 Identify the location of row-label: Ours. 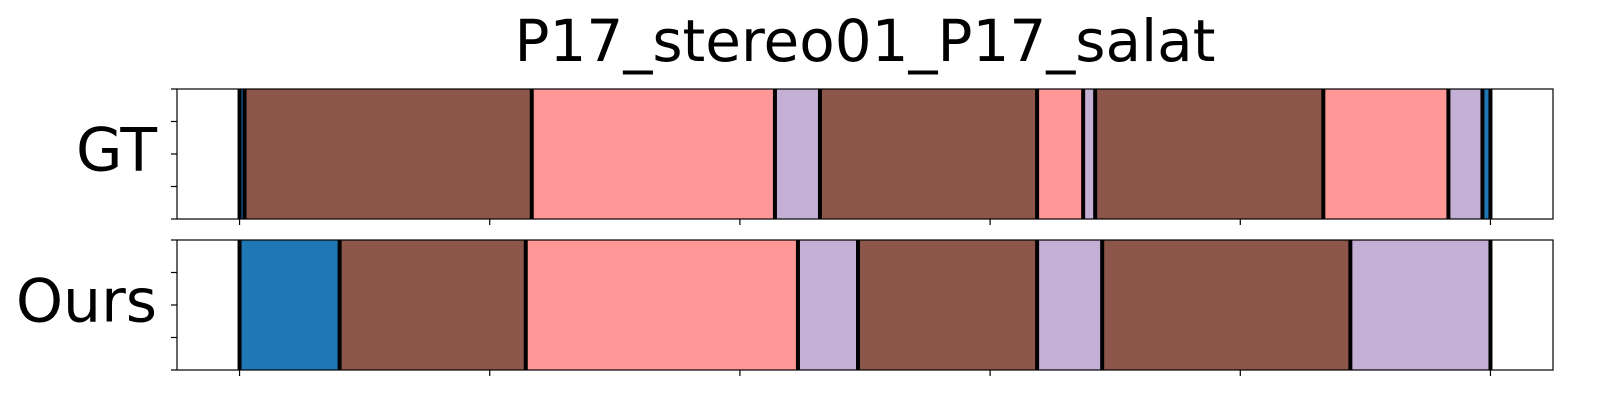
(86, 302).